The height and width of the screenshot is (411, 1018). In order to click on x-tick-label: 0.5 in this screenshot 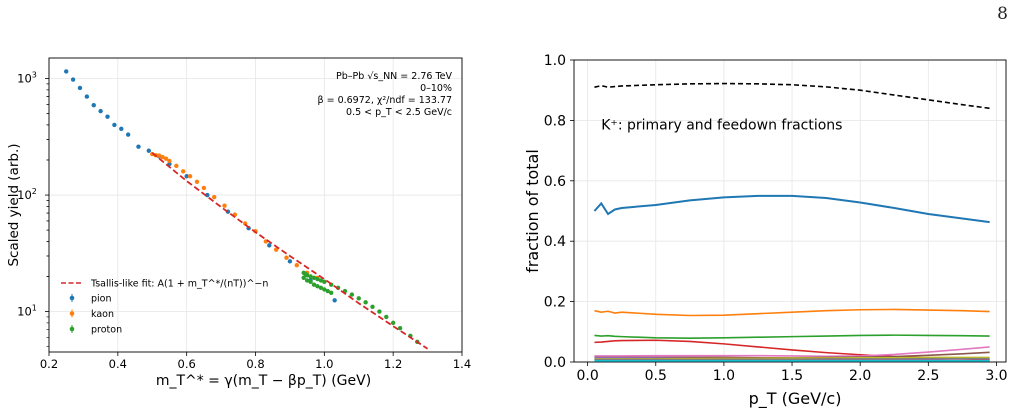, I will do `click(656, 376)`.